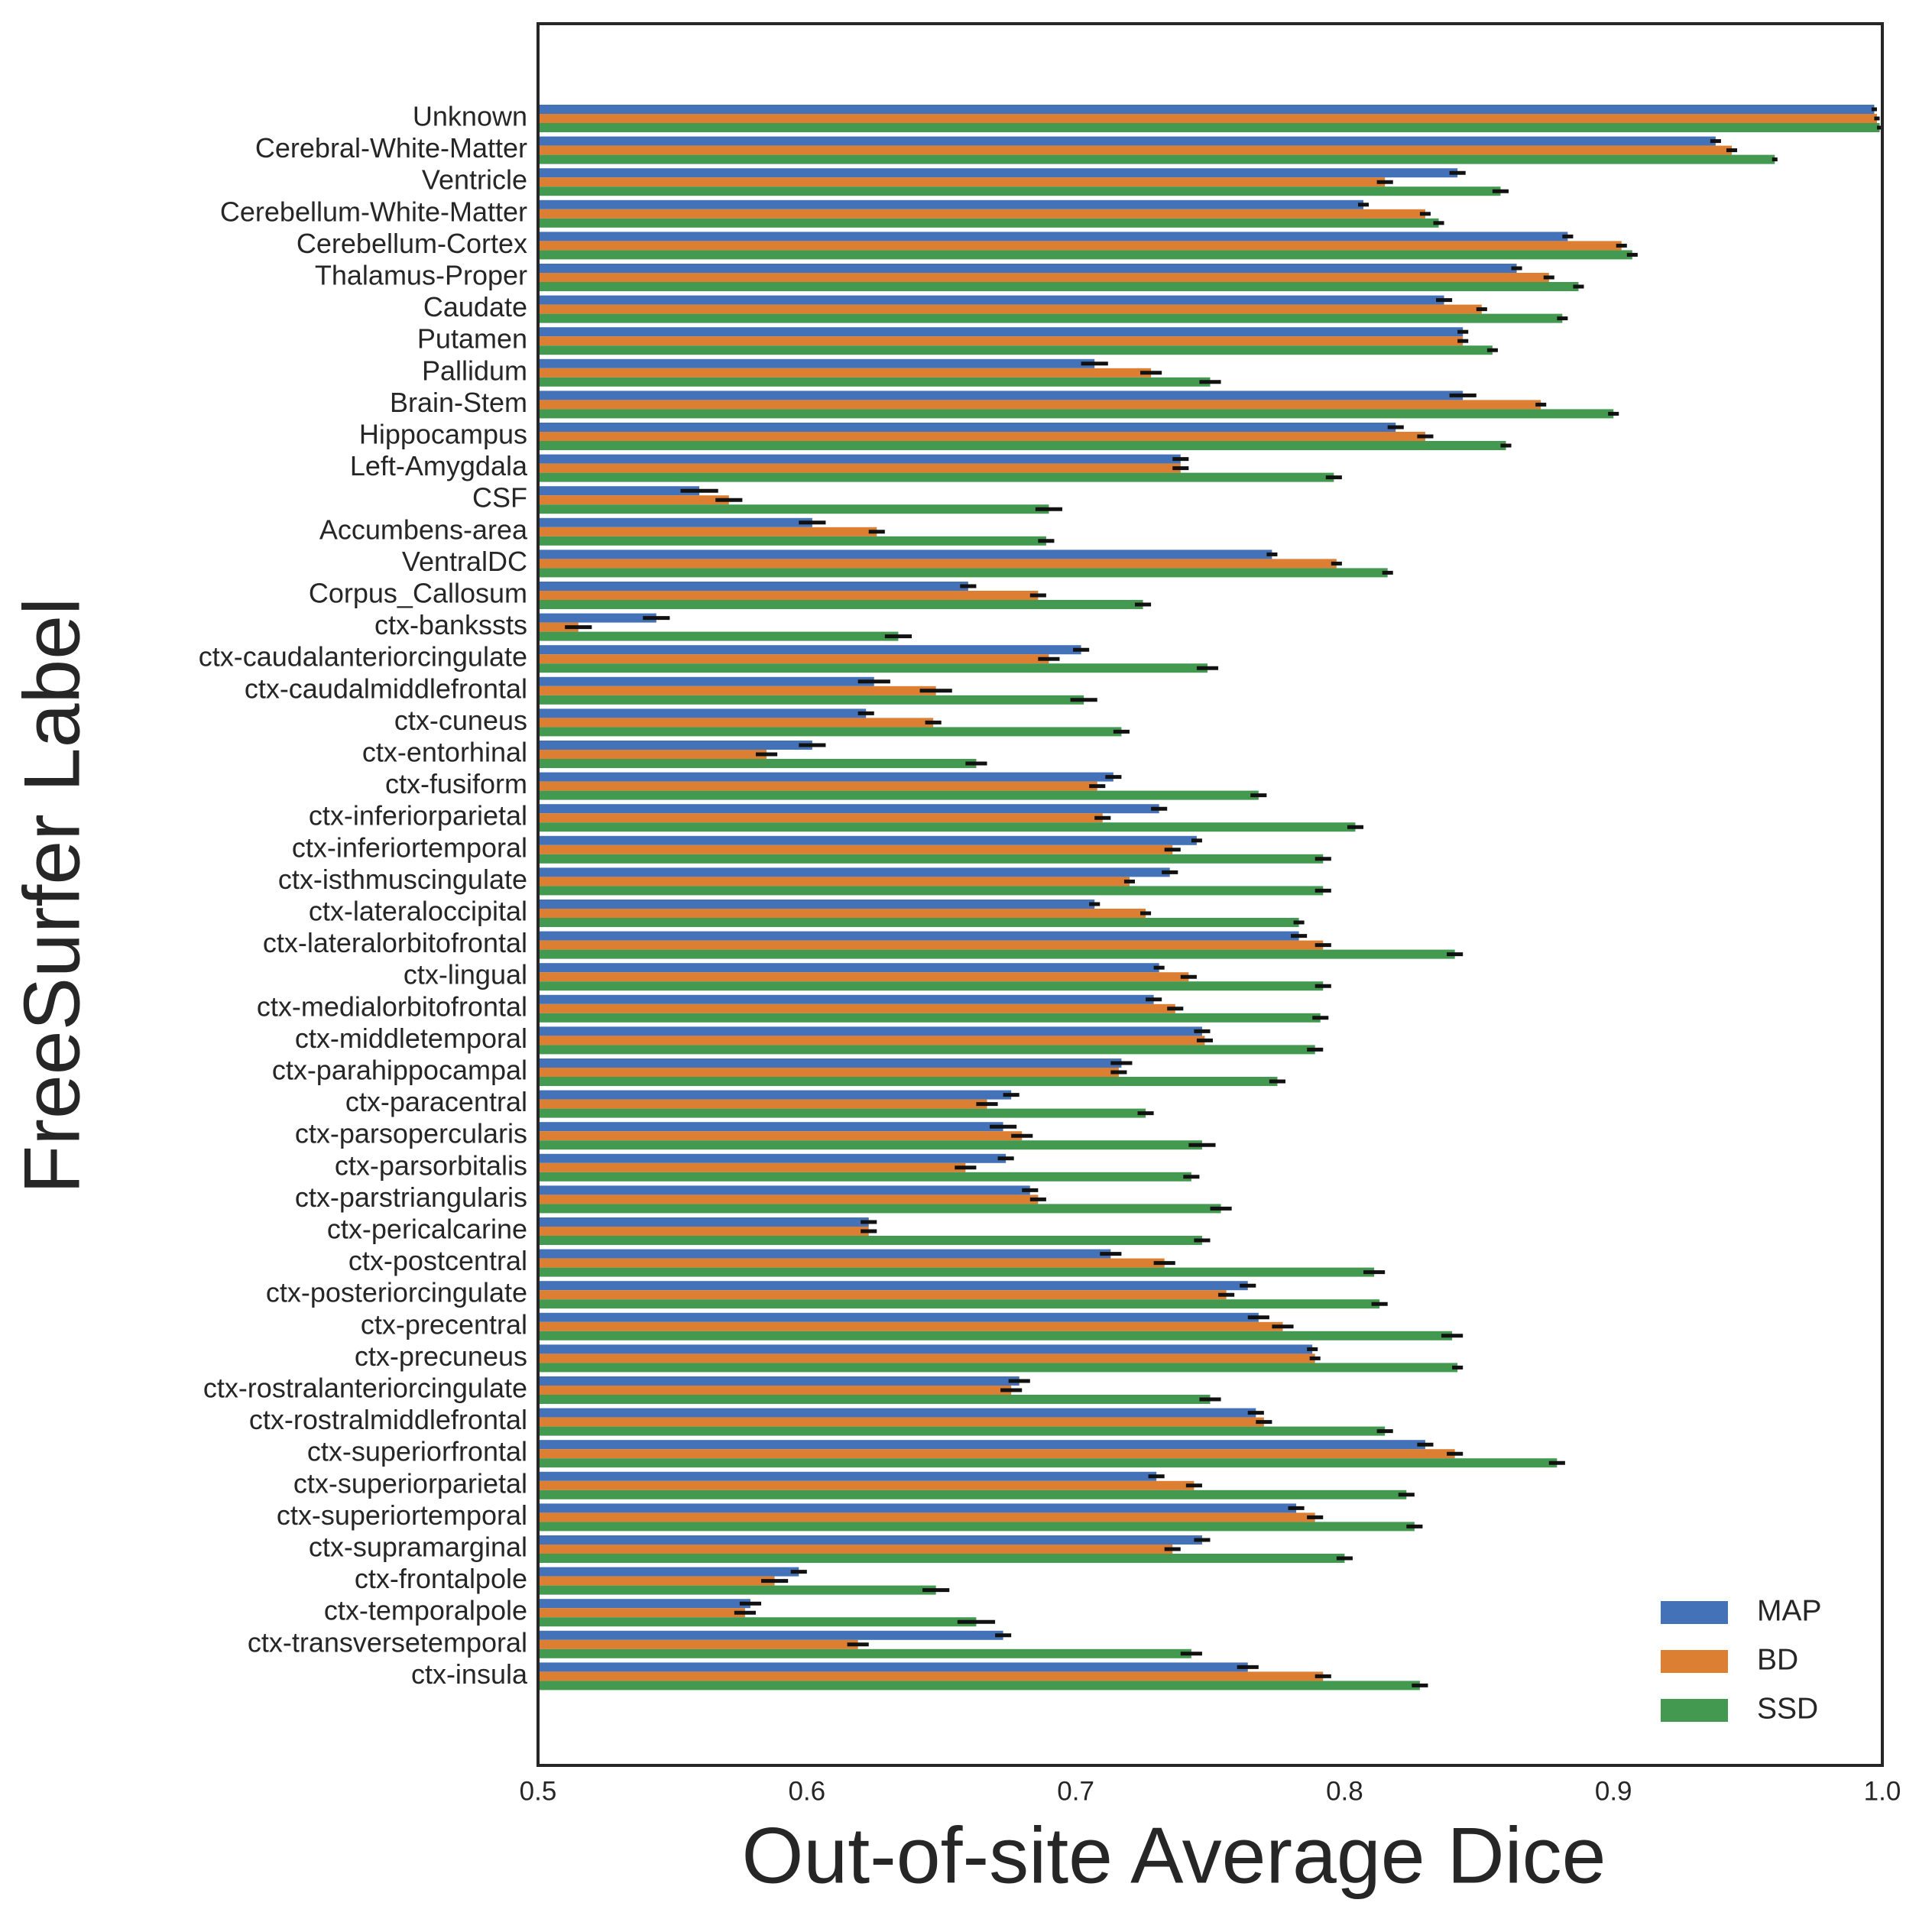 This screenshot has width=1932, height=1932. Describe the element at coordinates (421, 275) in the screenshot. I see `y-tick-label: Thalamus-Proper` at that location.